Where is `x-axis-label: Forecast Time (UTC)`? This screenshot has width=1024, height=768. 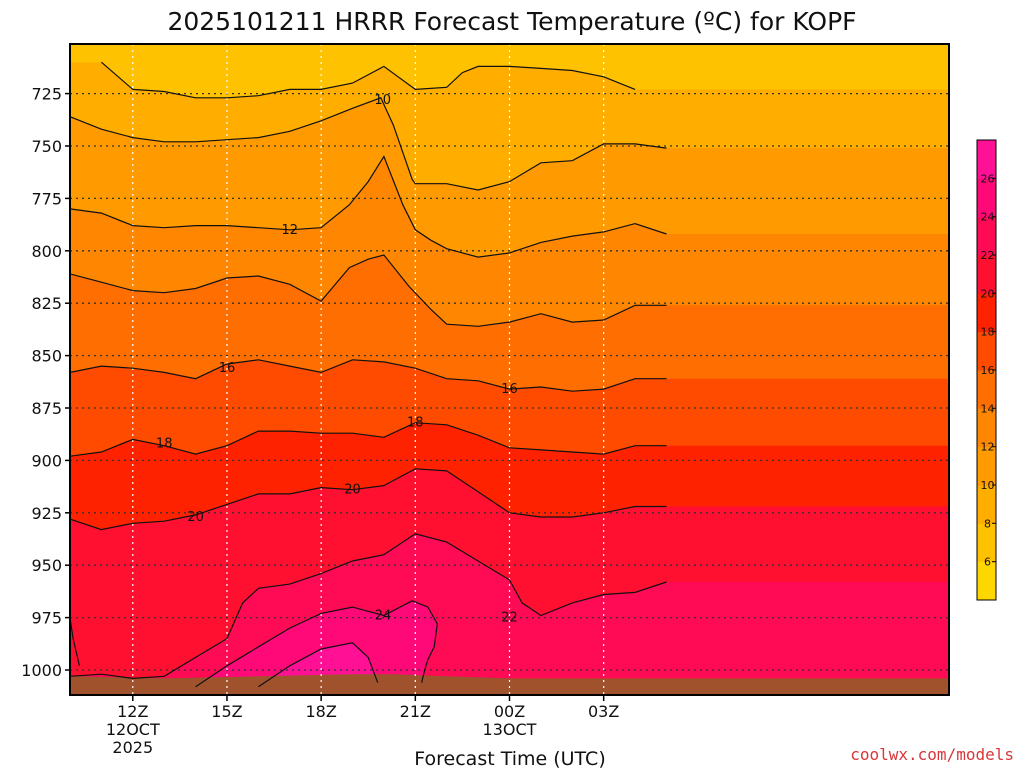
x-axis-label: Forecast Time (UTC) is located at coordinates (509, 758).